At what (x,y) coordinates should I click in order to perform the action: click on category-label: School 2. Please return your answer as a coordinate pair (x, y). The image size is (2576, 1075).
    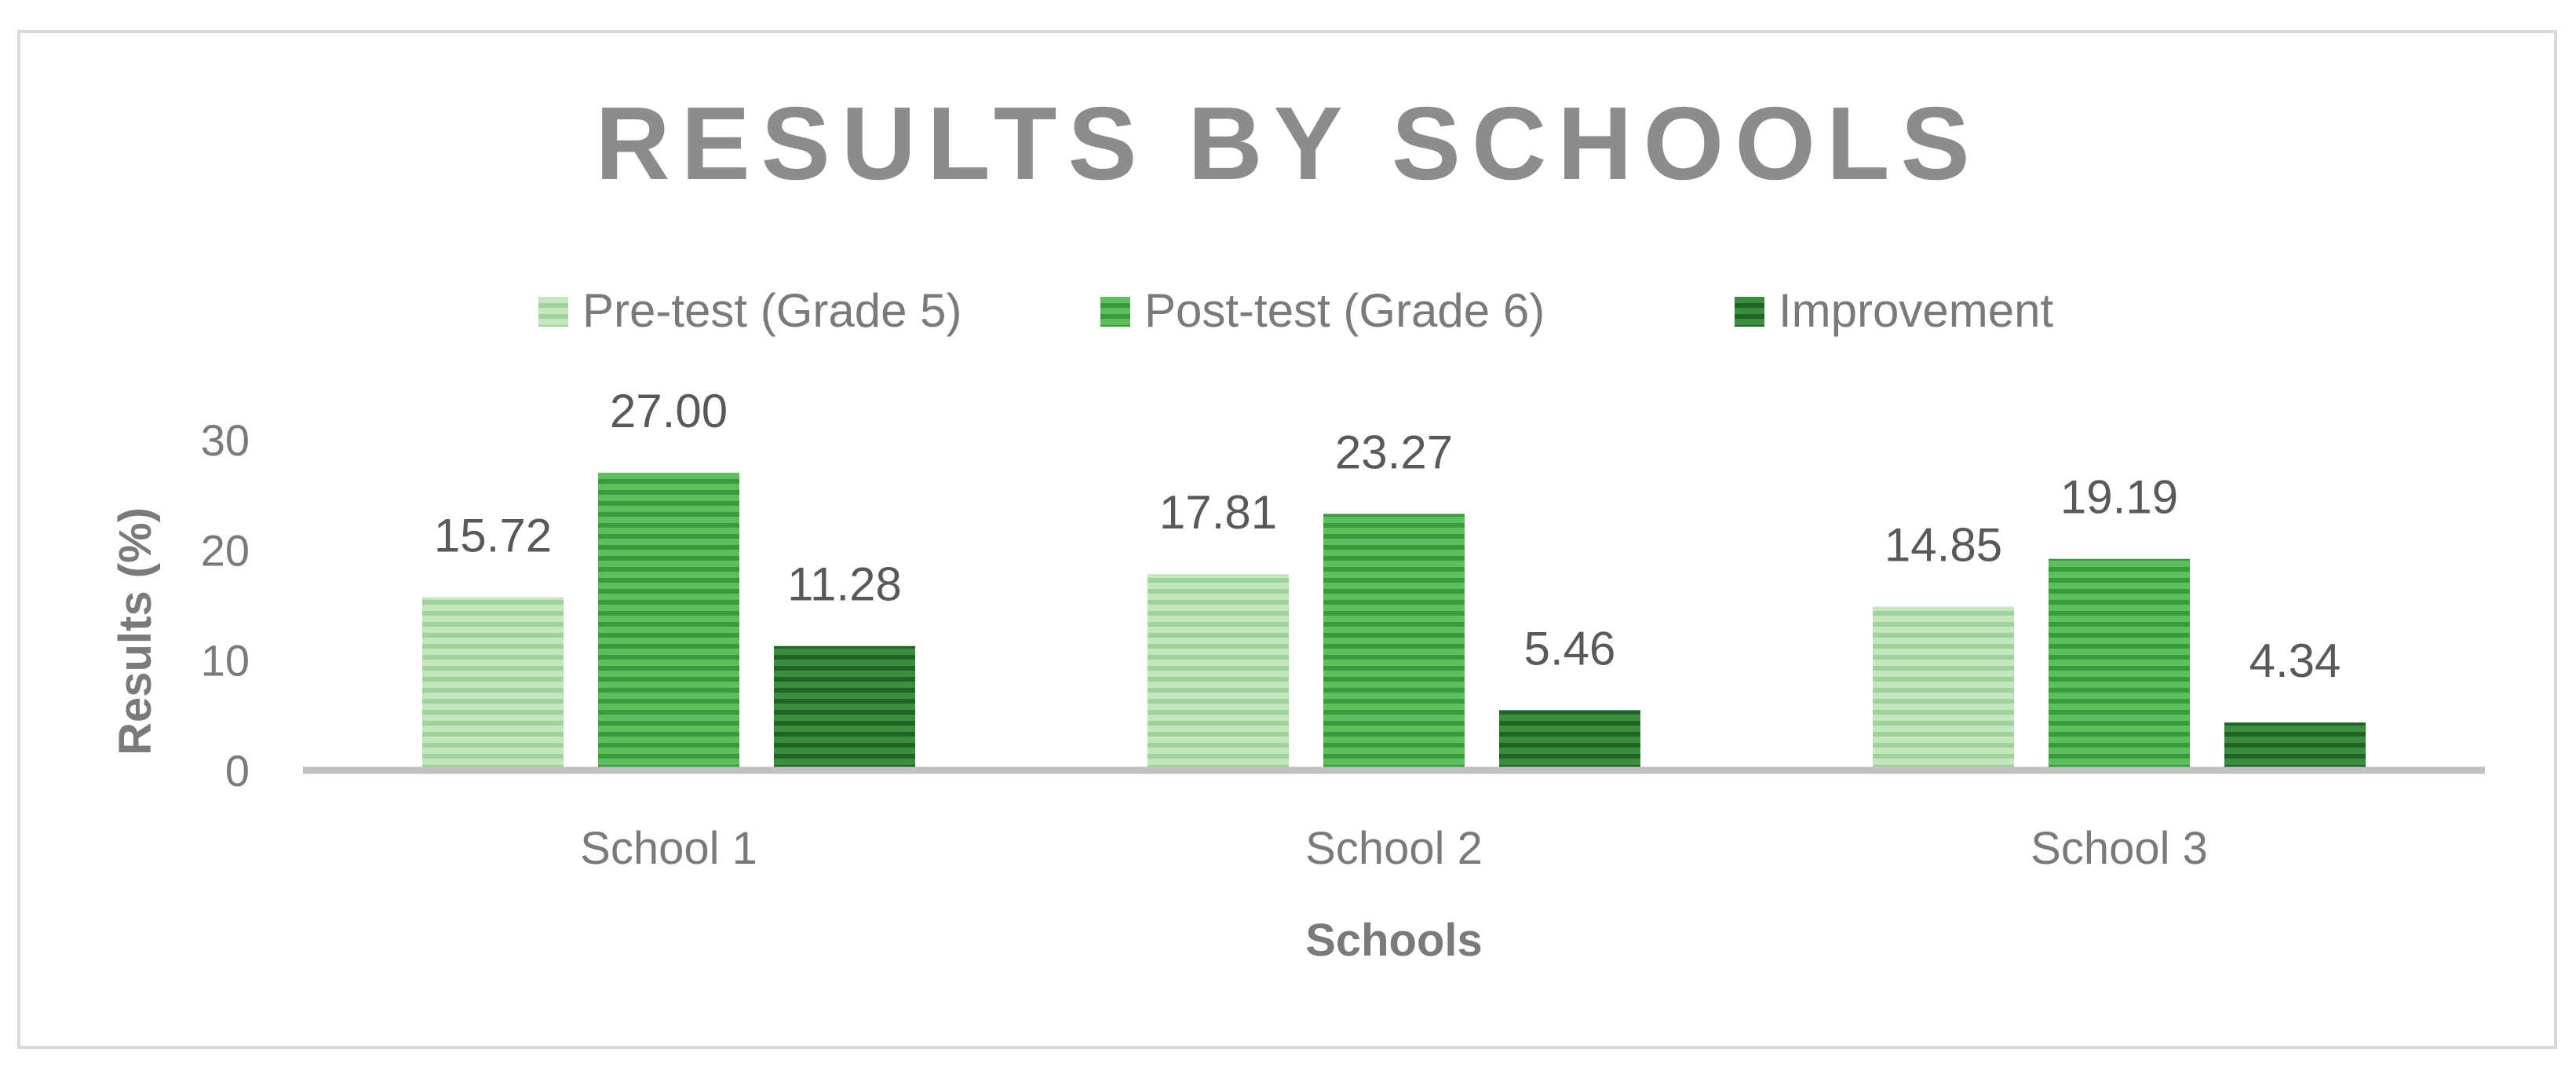
    Looking at the image, I should click on (1394, 849).